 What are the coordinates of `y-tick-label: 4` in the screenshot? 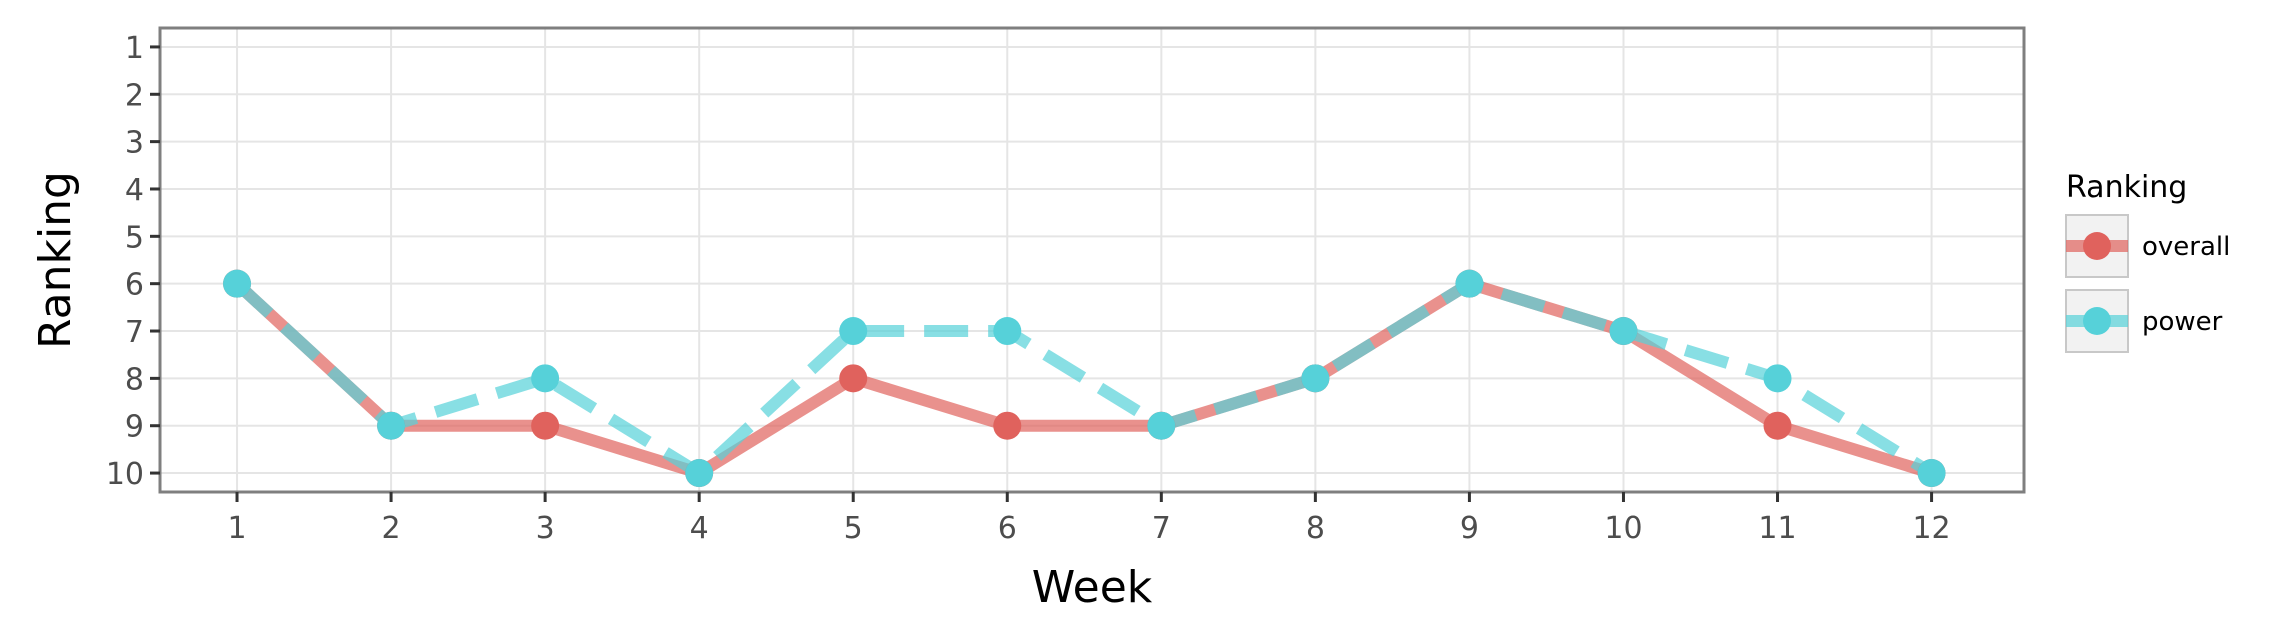 It's located at (134, 190).